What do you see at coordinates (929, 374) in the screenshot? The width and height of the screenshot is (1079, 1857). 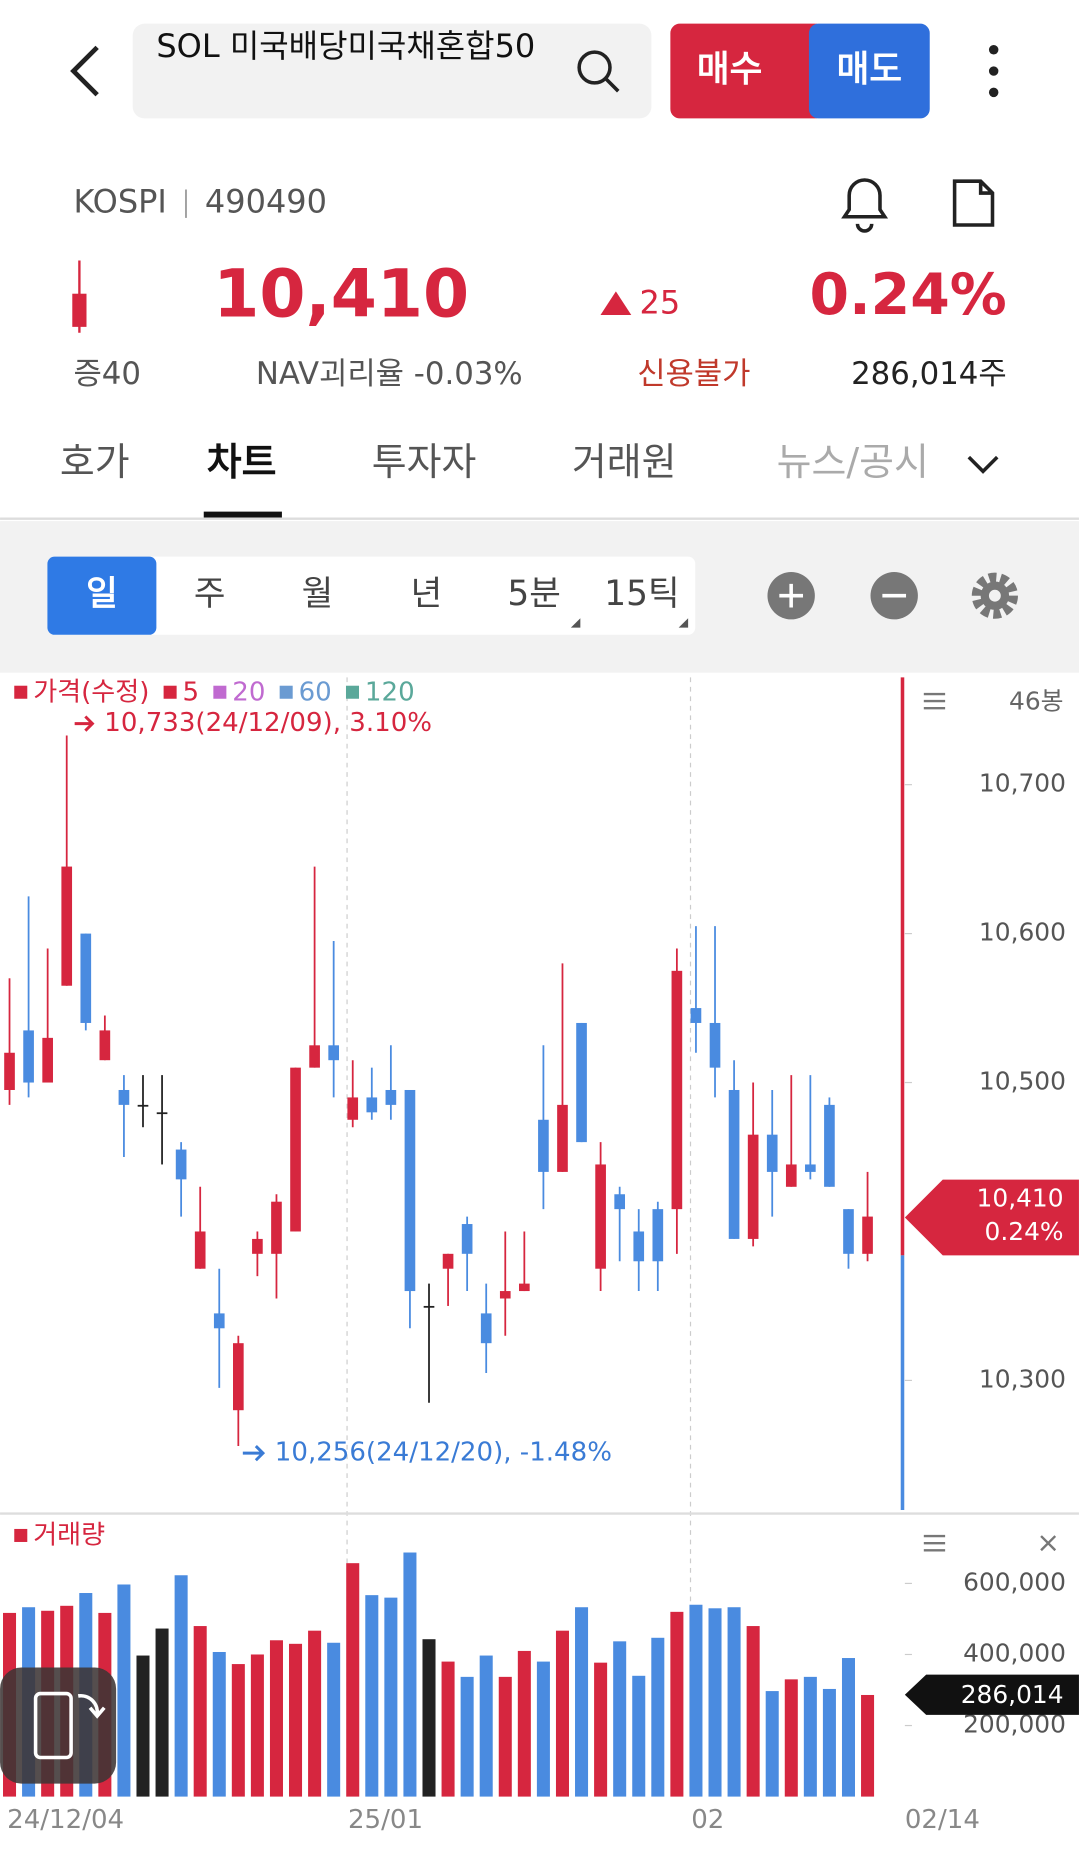 I see `volume: 286,014주` at bounding box center [929, 374].